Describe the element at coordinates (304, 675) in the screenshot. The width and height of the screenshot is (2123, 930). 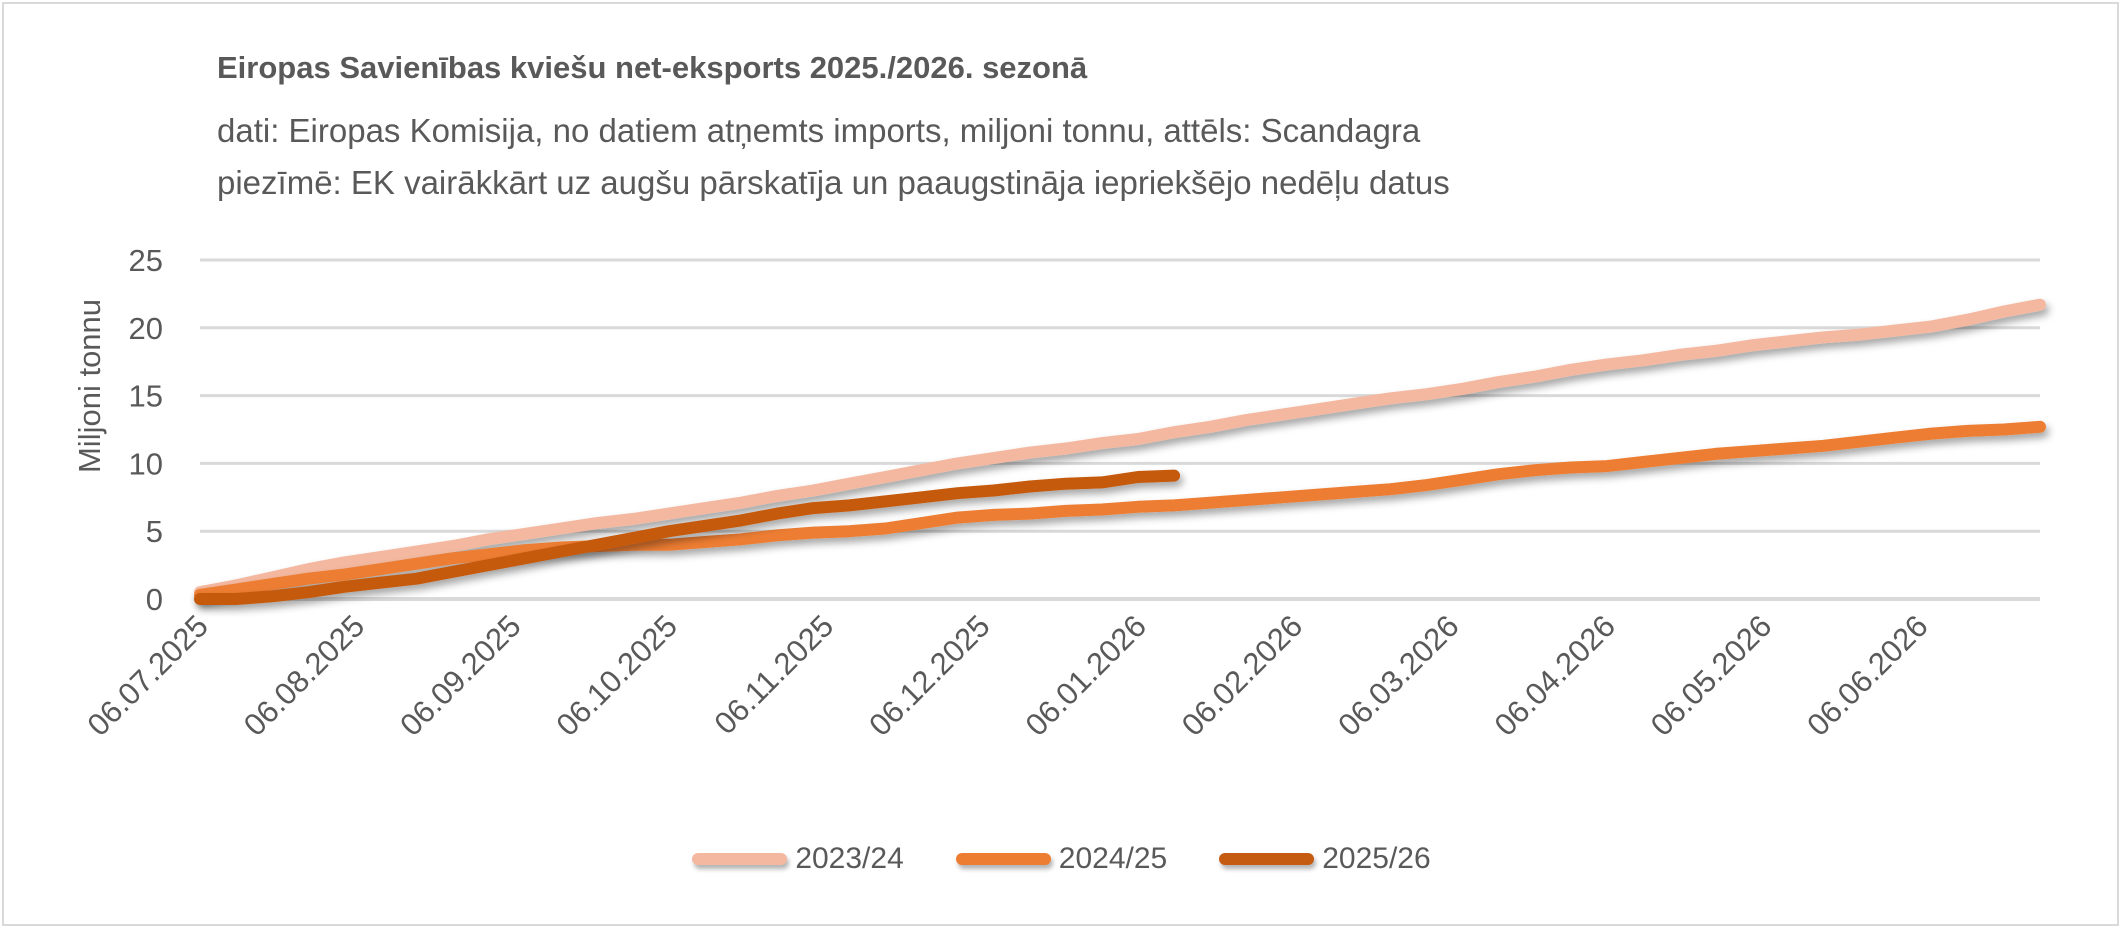
I see `x-tick-label: 06.08.2025` at that location.